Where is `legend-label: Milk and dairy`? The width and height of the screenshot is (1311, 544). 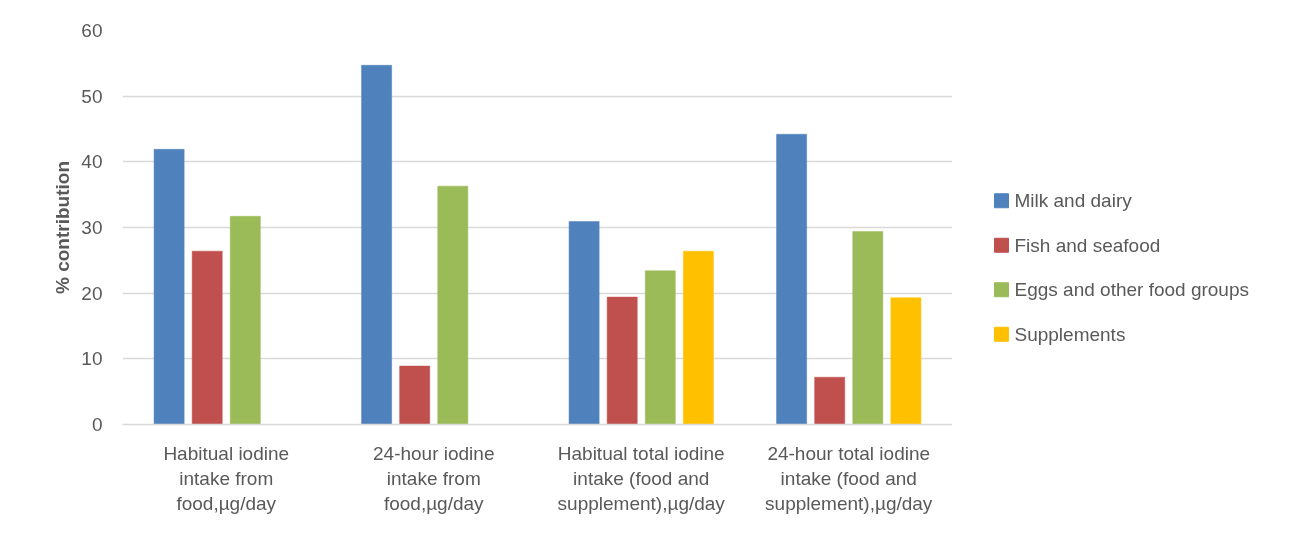
legend-label: Milk and dairy is located at coordinates (1073, 201).